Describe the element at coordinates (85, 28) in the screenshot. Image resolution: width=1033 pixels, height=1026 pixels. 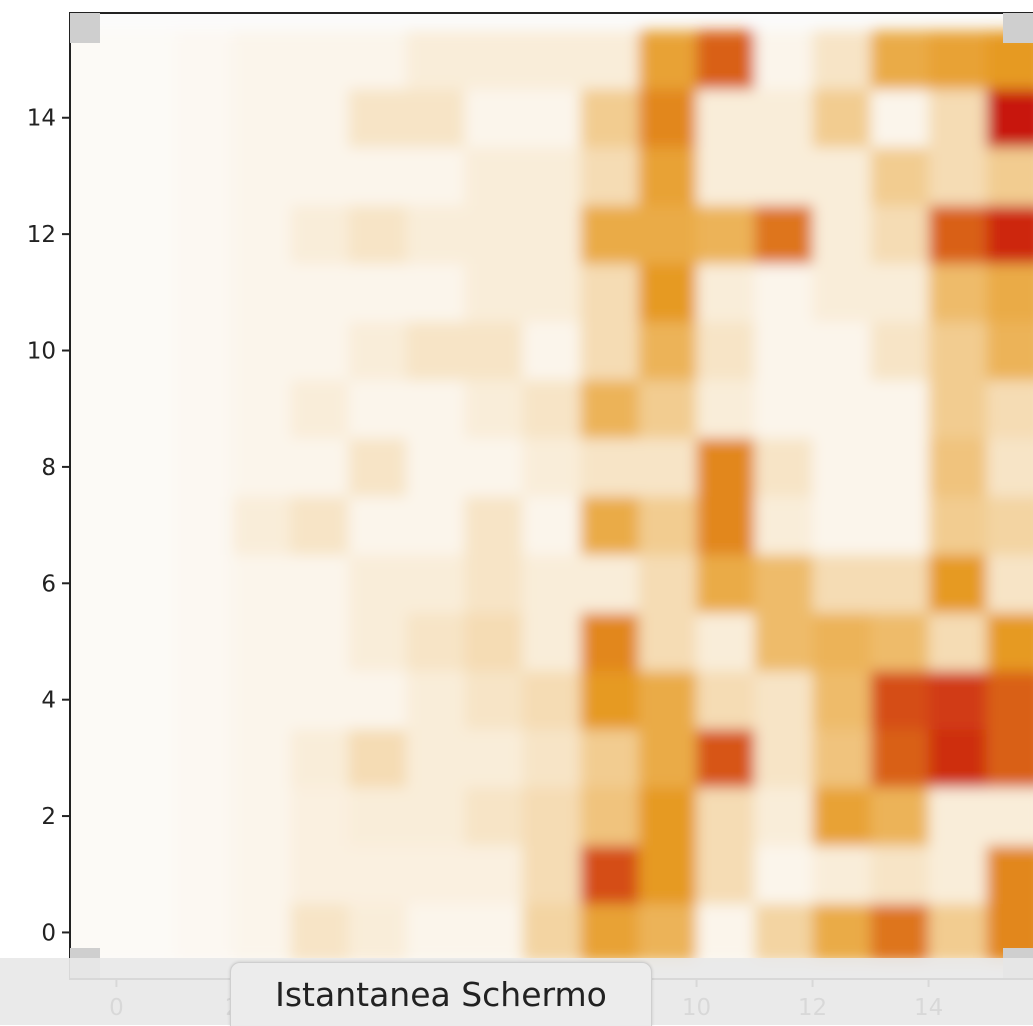
I see `corner-handle-top-left` at that location.